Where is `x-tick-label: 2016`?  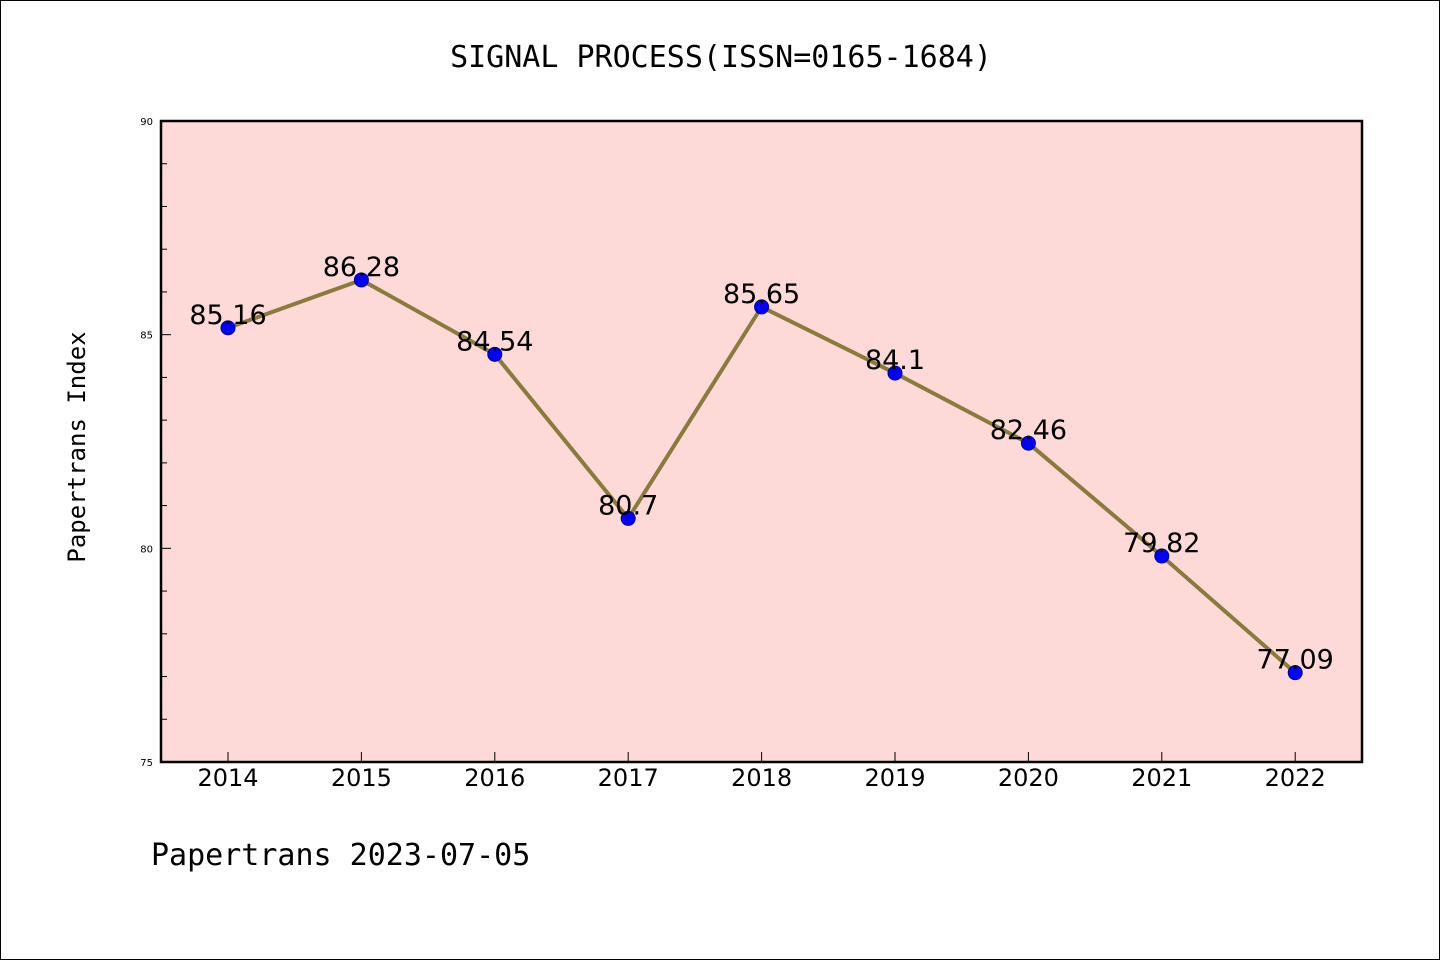 x-tick-label: 2016 is located at coordinates (494, 778).